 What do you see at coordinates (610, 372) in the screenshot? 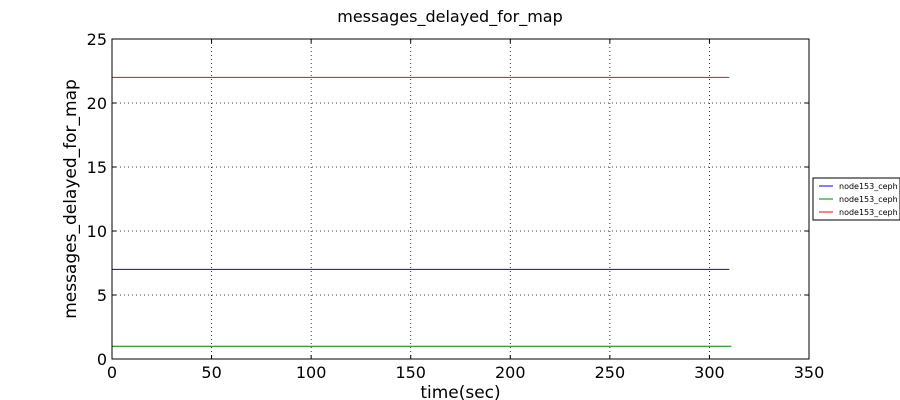
I see `x-tick-label: 250` at bounding box center [610, 372].